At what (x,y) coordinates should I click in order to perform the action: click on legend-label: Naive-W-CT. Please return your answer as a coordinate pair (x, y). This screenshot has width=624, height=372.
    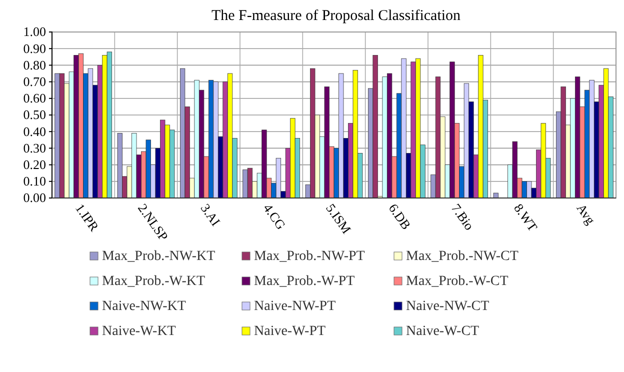
    Looking at the image, I should click on (443, 331).